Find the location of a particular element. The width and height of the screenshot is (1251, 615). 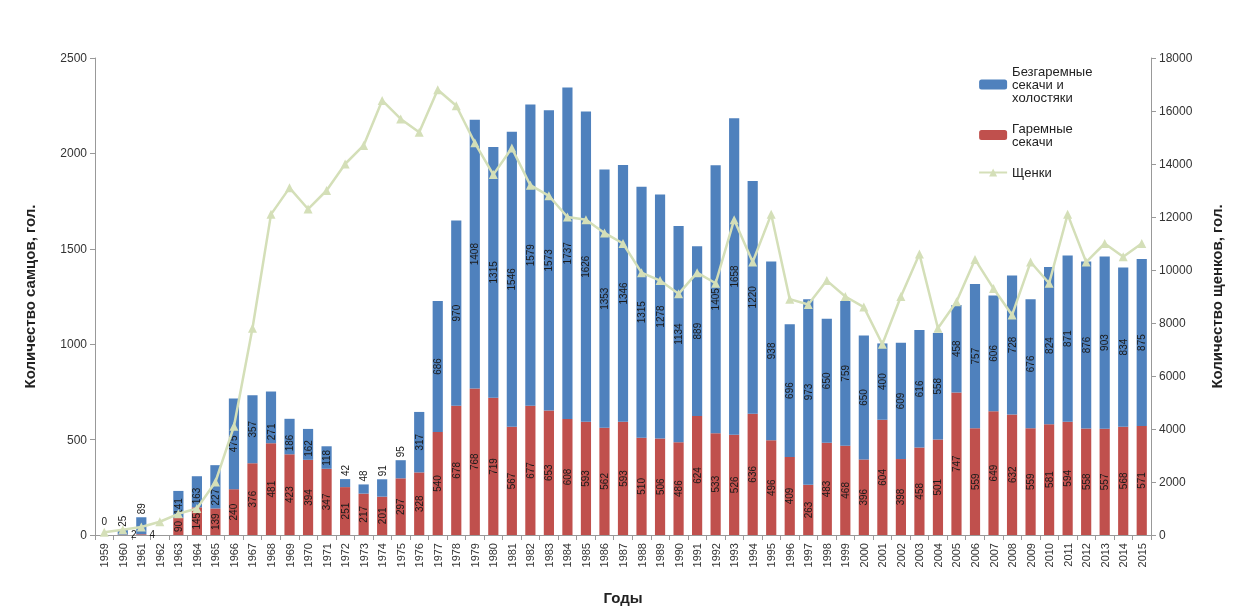

data-label: 297 is located at coordinates (401, 506).